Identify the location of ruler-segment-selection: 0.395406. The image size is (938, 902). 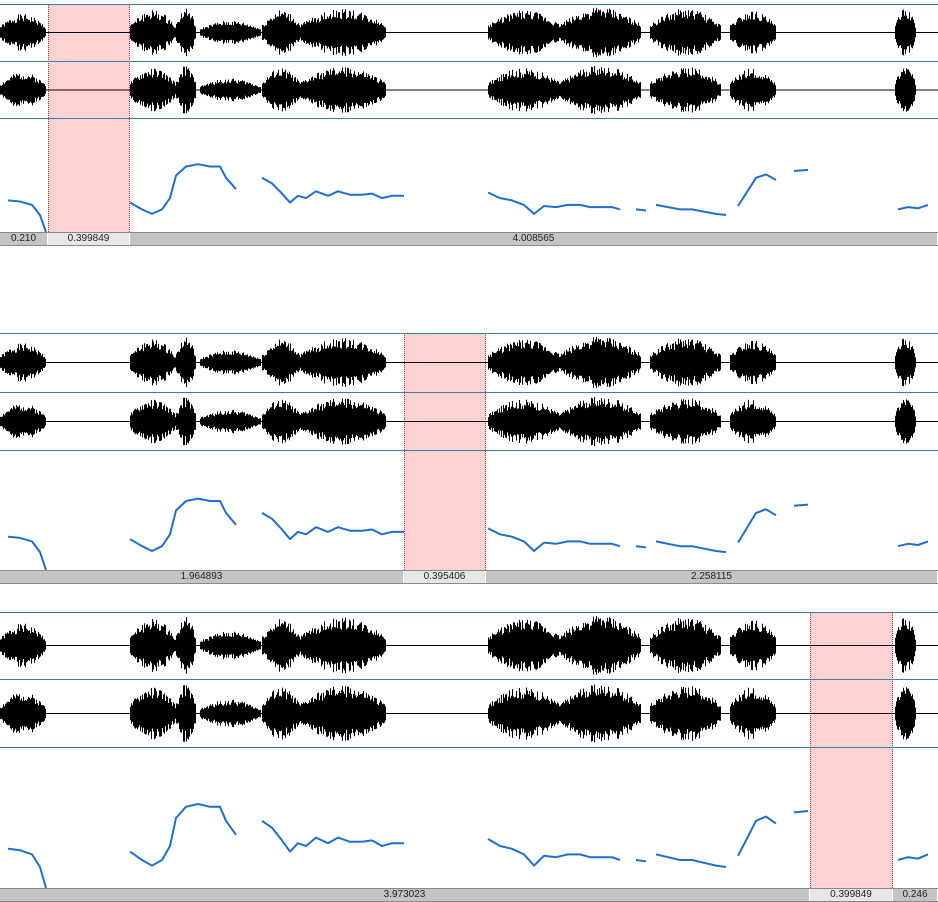
(445, 577).